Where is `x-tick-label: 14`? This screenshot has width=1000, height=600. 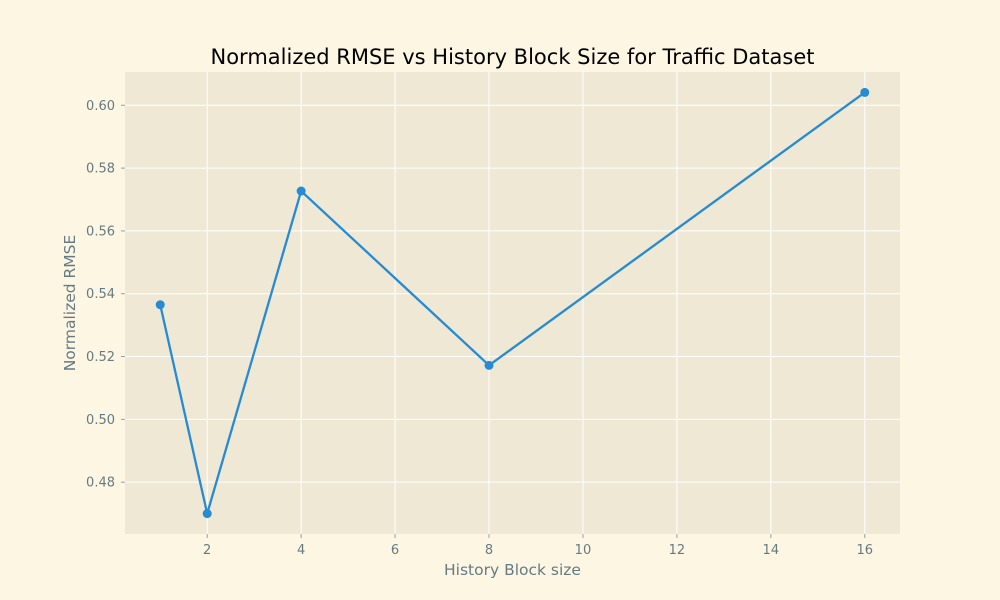
x-tick-label: 14 is located at coordinates (771, 550).